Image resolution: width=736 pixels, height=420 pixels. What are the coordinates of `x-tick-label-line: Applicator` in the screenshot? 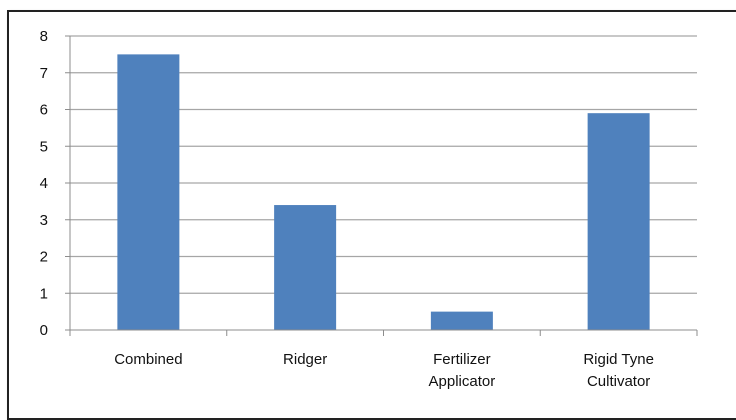 It's located at (462, 381).